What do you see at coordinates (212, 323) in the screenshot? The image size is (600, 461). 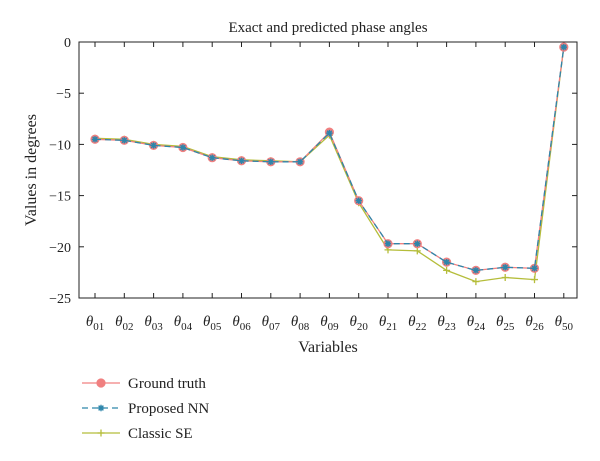 I see `x-tick-label-theta05: θ05` at bounding box center [212, 323].